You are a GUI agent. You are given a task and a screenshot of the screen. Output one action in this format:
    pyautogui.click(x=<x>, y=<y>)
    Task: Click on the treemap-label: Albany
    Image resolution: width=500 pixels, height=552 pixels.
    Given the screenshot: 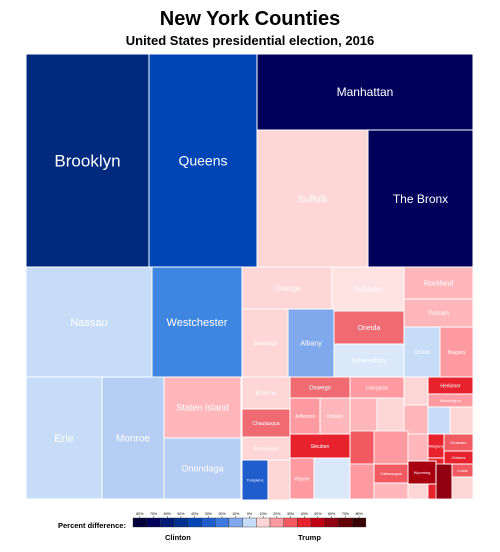 What is the action you would take?
    pyautogui.click(x=311, y=343)
    